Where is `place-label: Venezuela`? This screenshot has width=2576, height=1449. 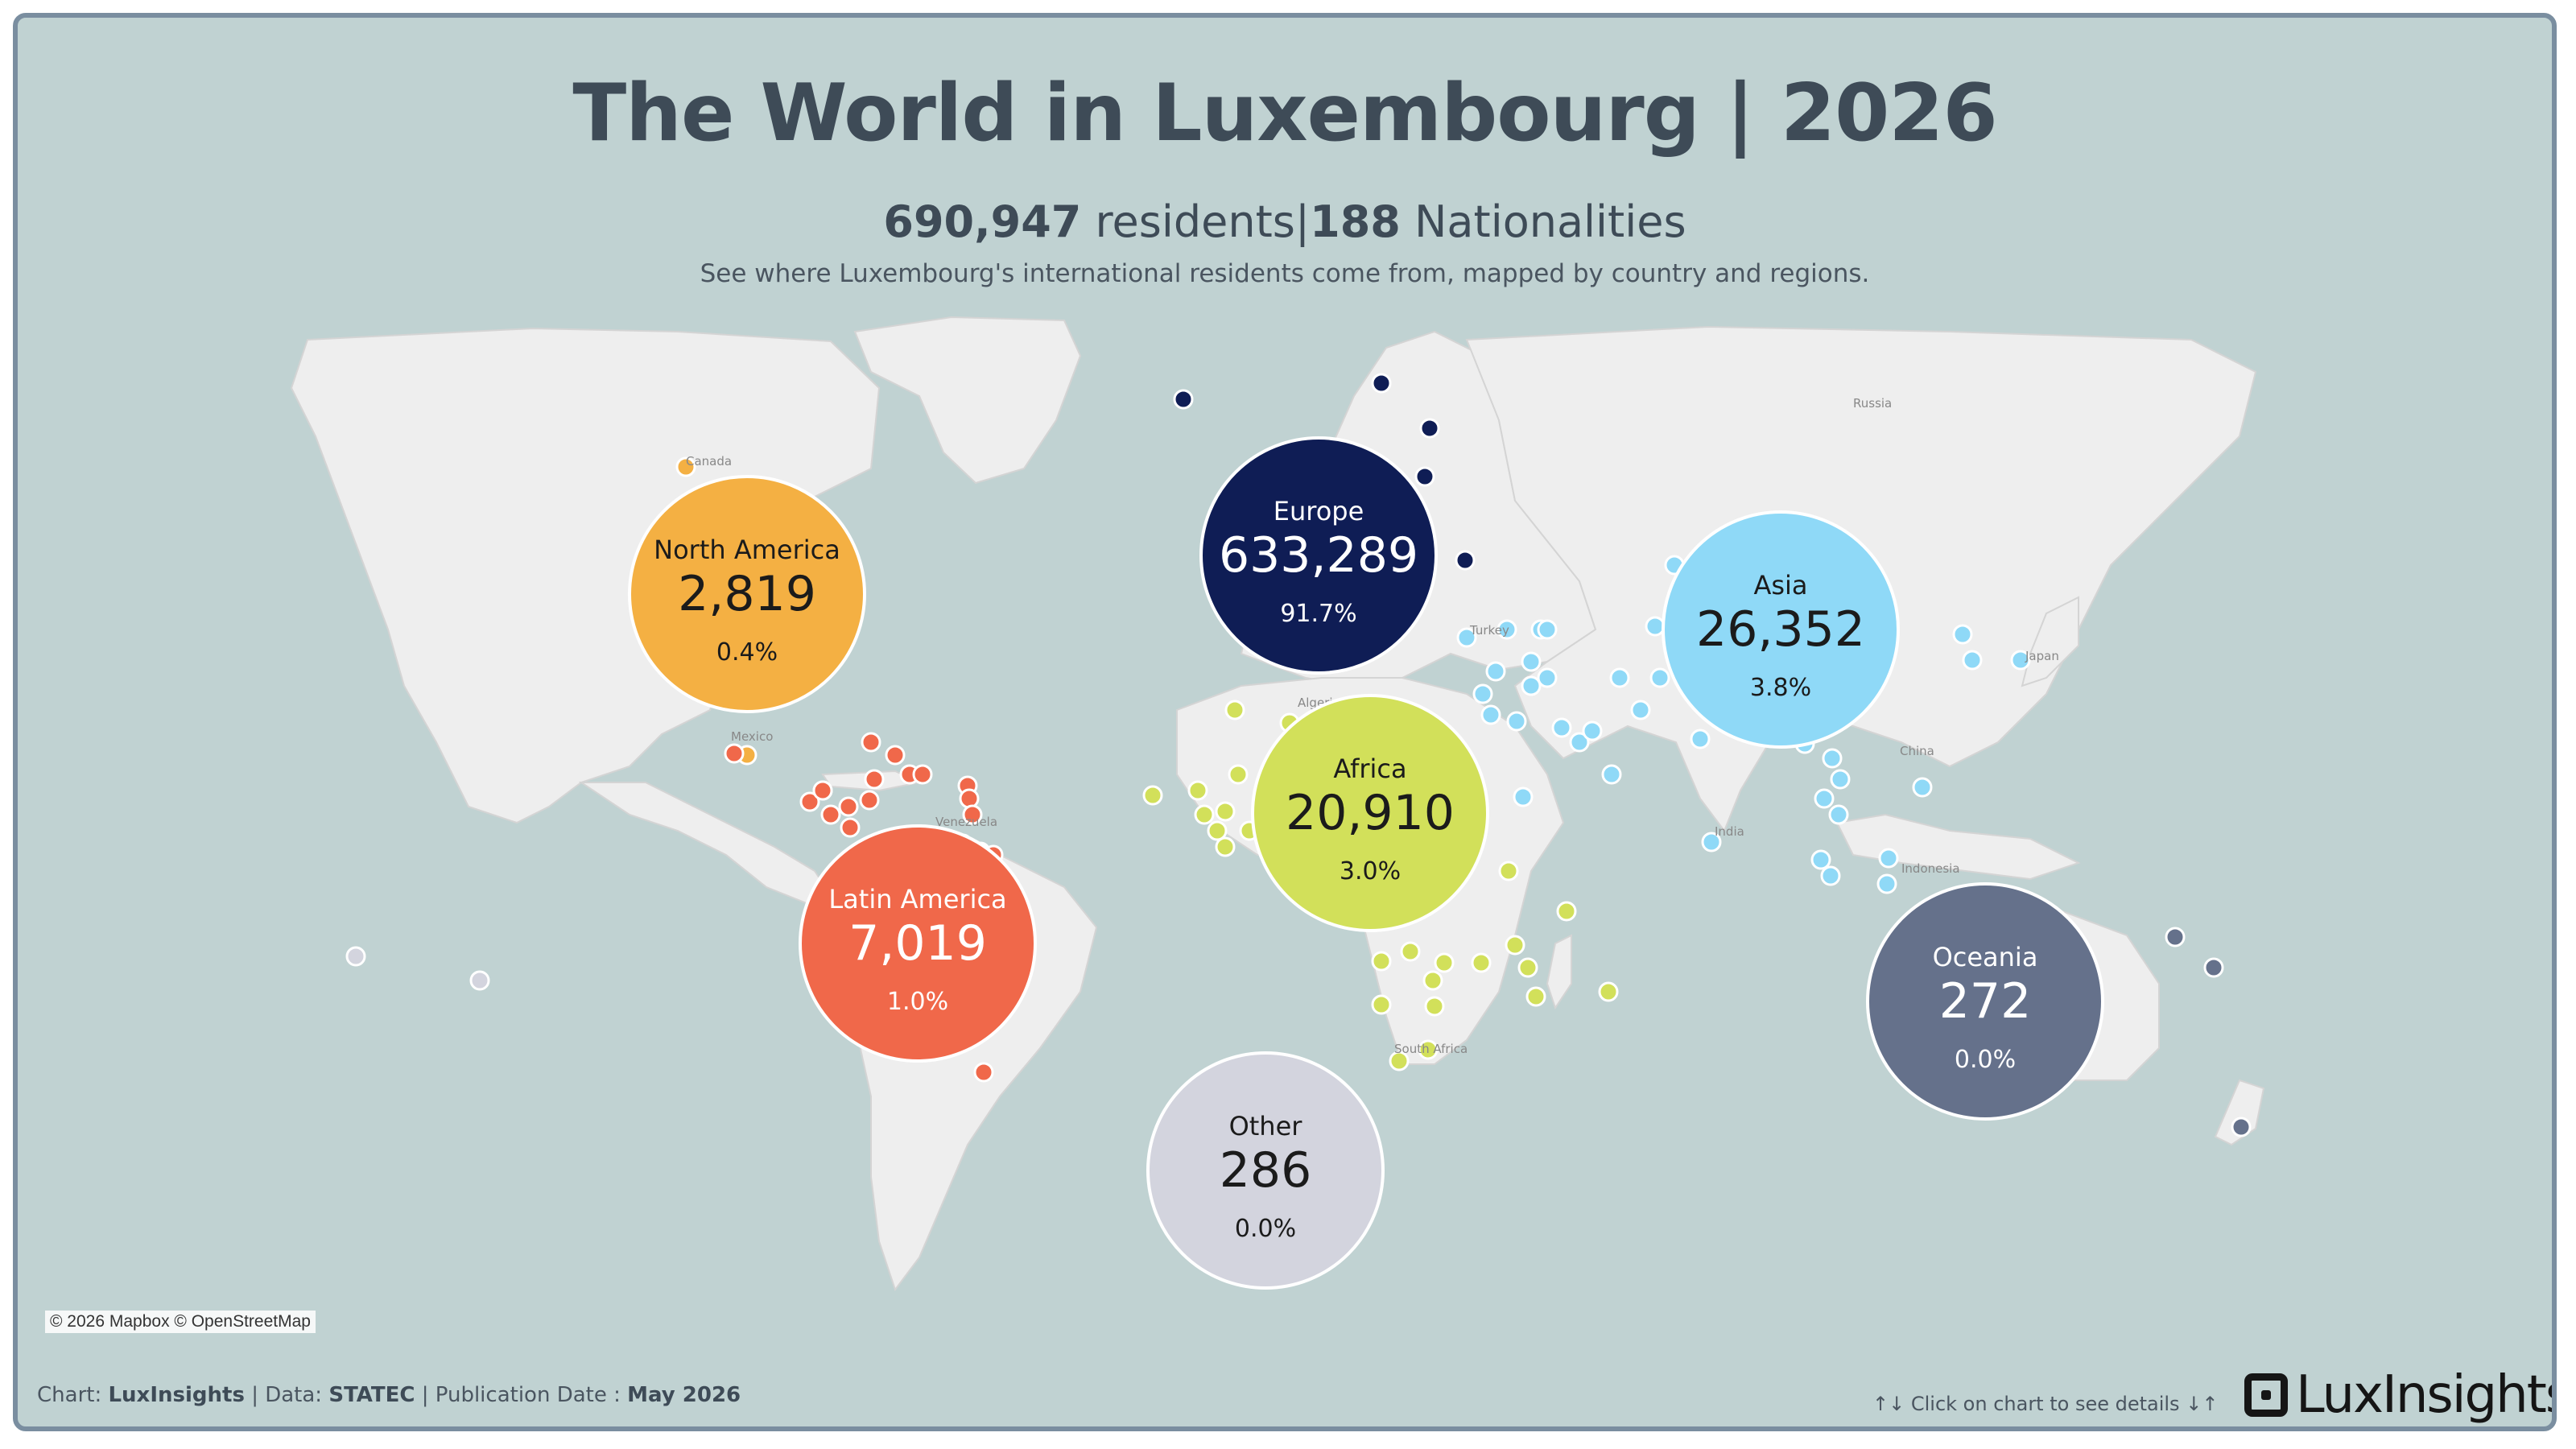 place-label: Venezuela is located at coordinates (966, 822).